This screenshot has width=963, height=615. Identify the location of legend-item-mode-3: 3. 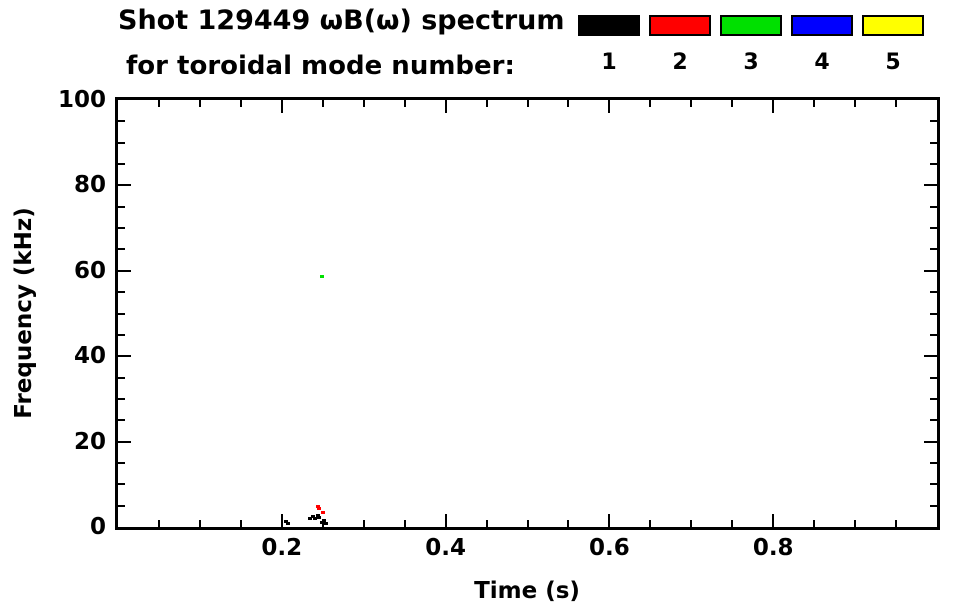
(751, 45).